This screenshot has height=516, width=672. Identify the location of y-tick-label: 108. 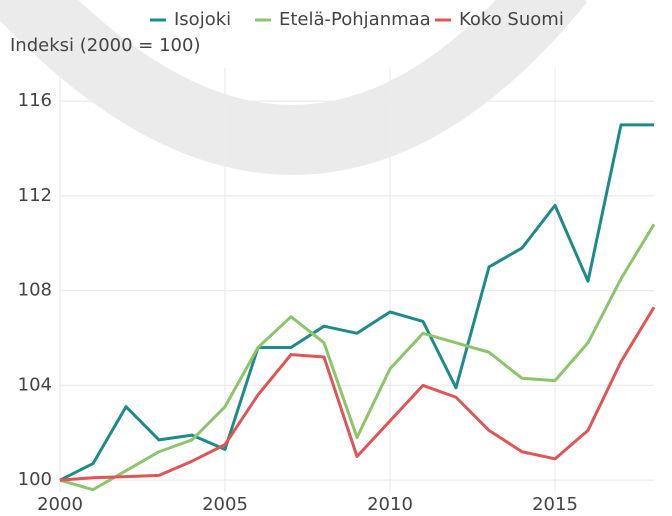
(35, 290).